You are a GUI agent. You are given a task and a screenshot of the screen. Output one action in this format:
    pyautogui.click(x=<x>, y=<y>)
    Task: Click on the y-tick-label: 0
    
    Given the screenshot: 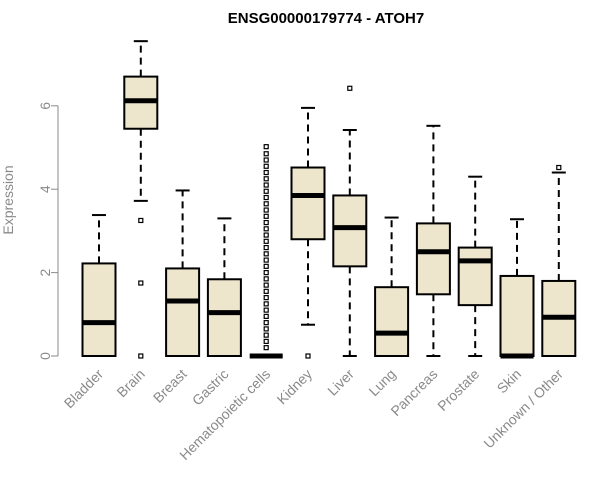 What is the action you would take?
    pyautogui.click(x=45, y=356)
    